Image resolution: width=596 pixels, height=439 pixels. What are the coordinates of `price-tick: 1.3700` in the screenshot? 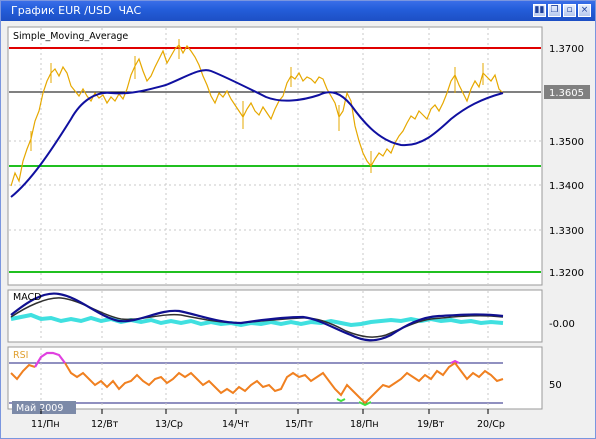 It's located at (566, 49).